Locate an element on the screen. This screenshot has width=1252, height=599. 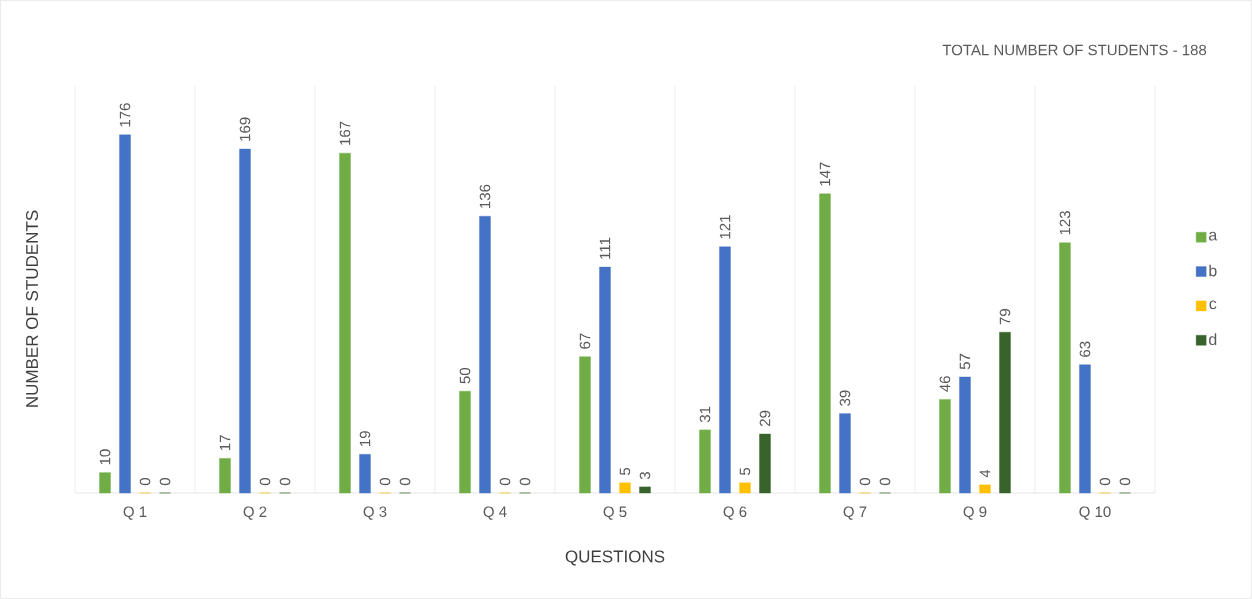
x-tick-label: Q 9 is located at coordinates (975, 513).